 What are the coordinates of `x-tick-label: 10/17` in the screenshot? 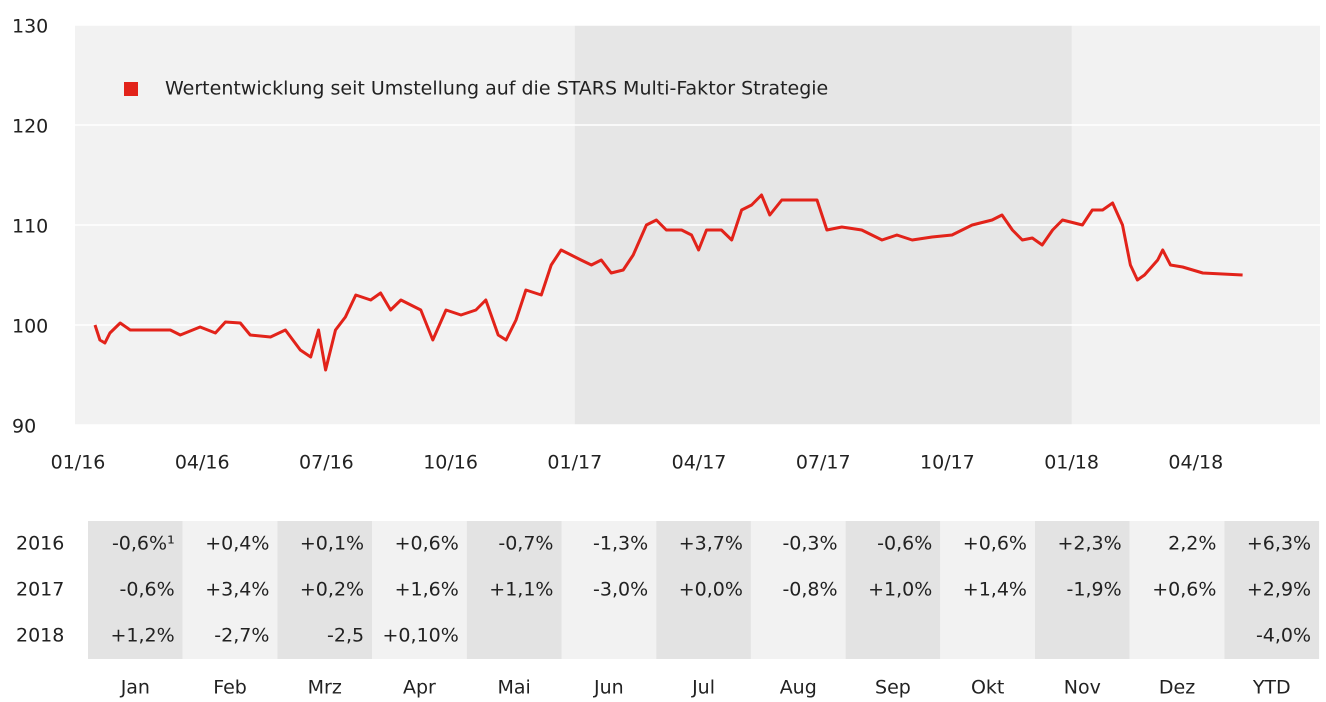 It's located at (947, 463).